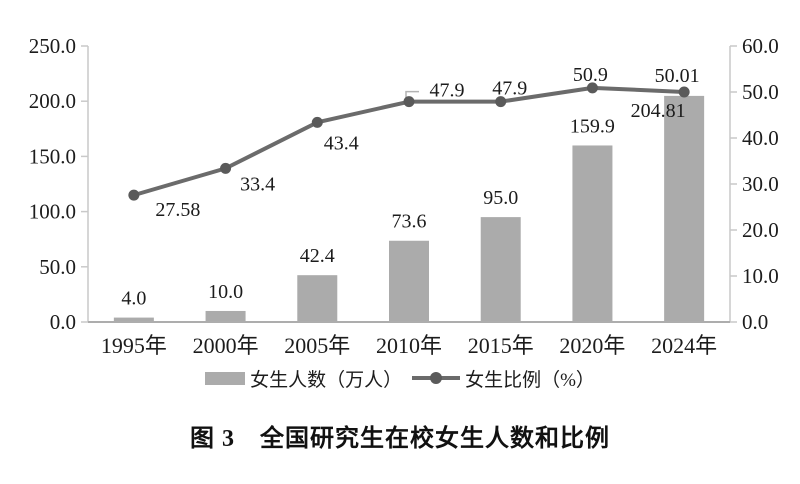 Image resolution: width=800 pixels, height=484 pixels. I want to click on bar-2020年, so click(592, 233).